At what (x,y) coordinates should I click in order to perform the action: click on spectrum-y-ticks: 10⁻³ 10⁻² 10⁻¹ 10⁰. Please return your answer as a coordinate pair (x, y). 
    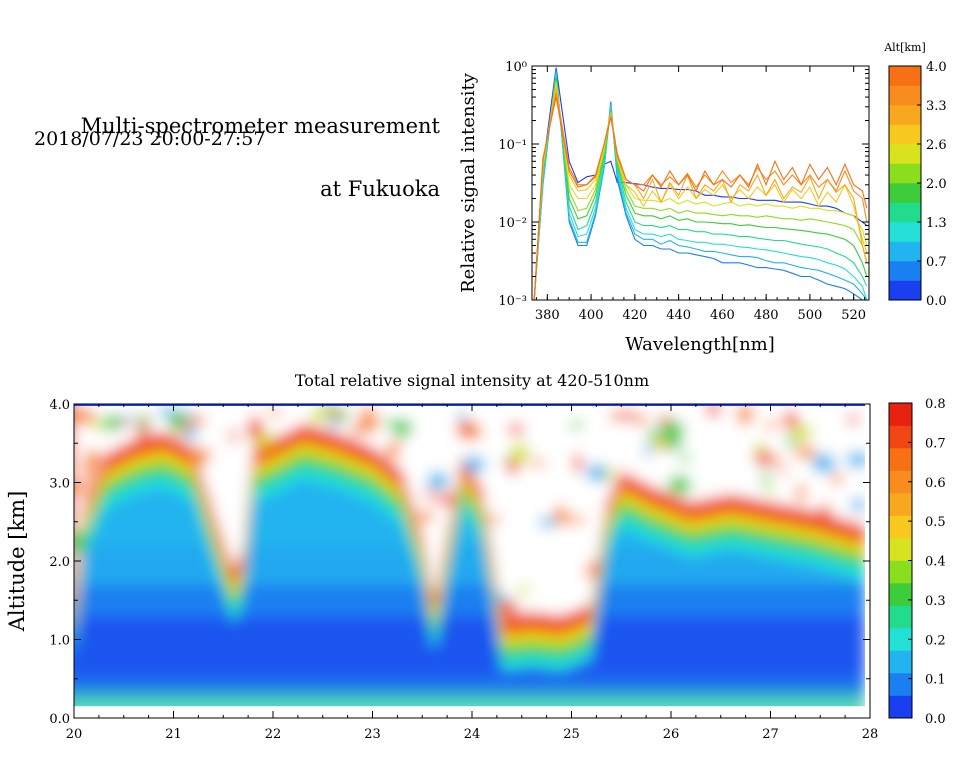
    Looking at the image, I should click on (683, 184).